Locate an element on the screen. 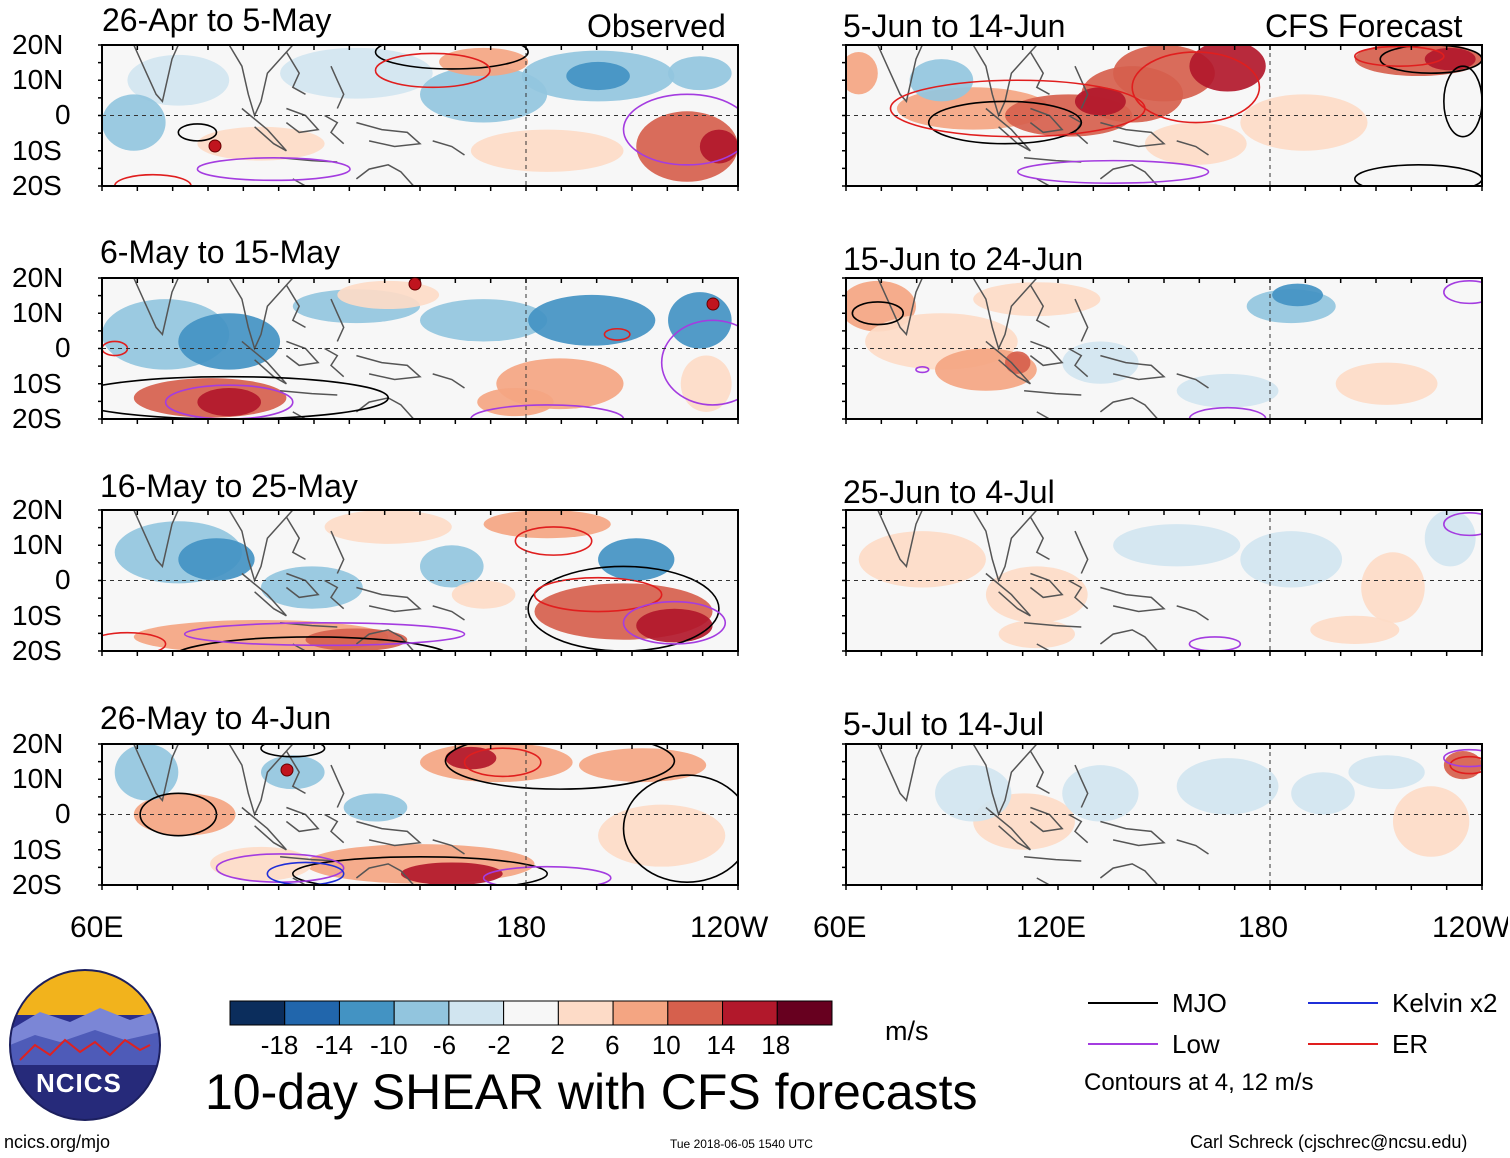  lat-label-20n-row4: 20N is located at coordinates (38, 743).